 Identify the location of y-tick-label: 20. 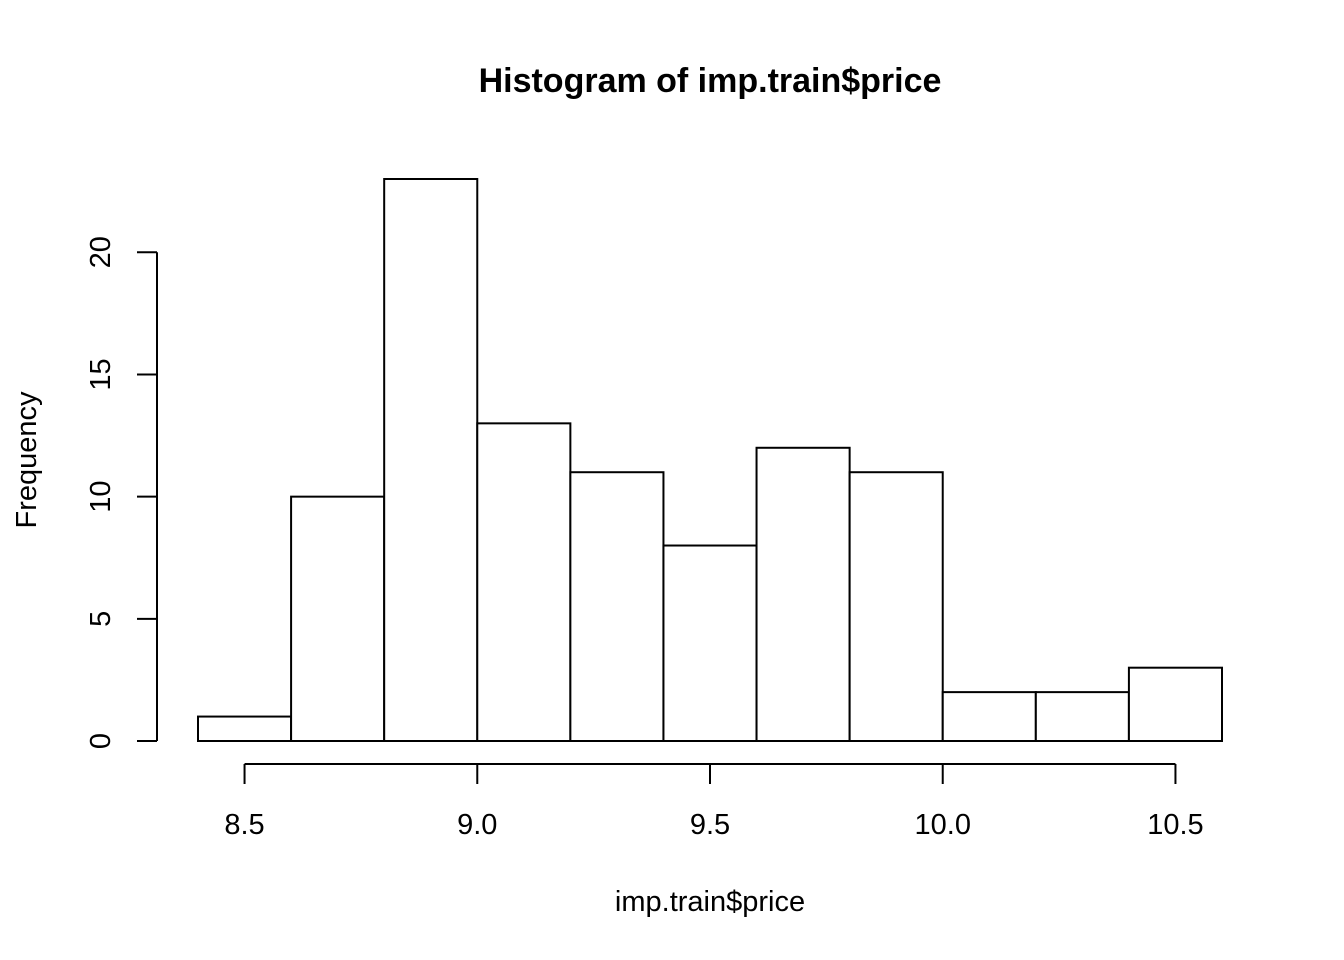
(101, 252).